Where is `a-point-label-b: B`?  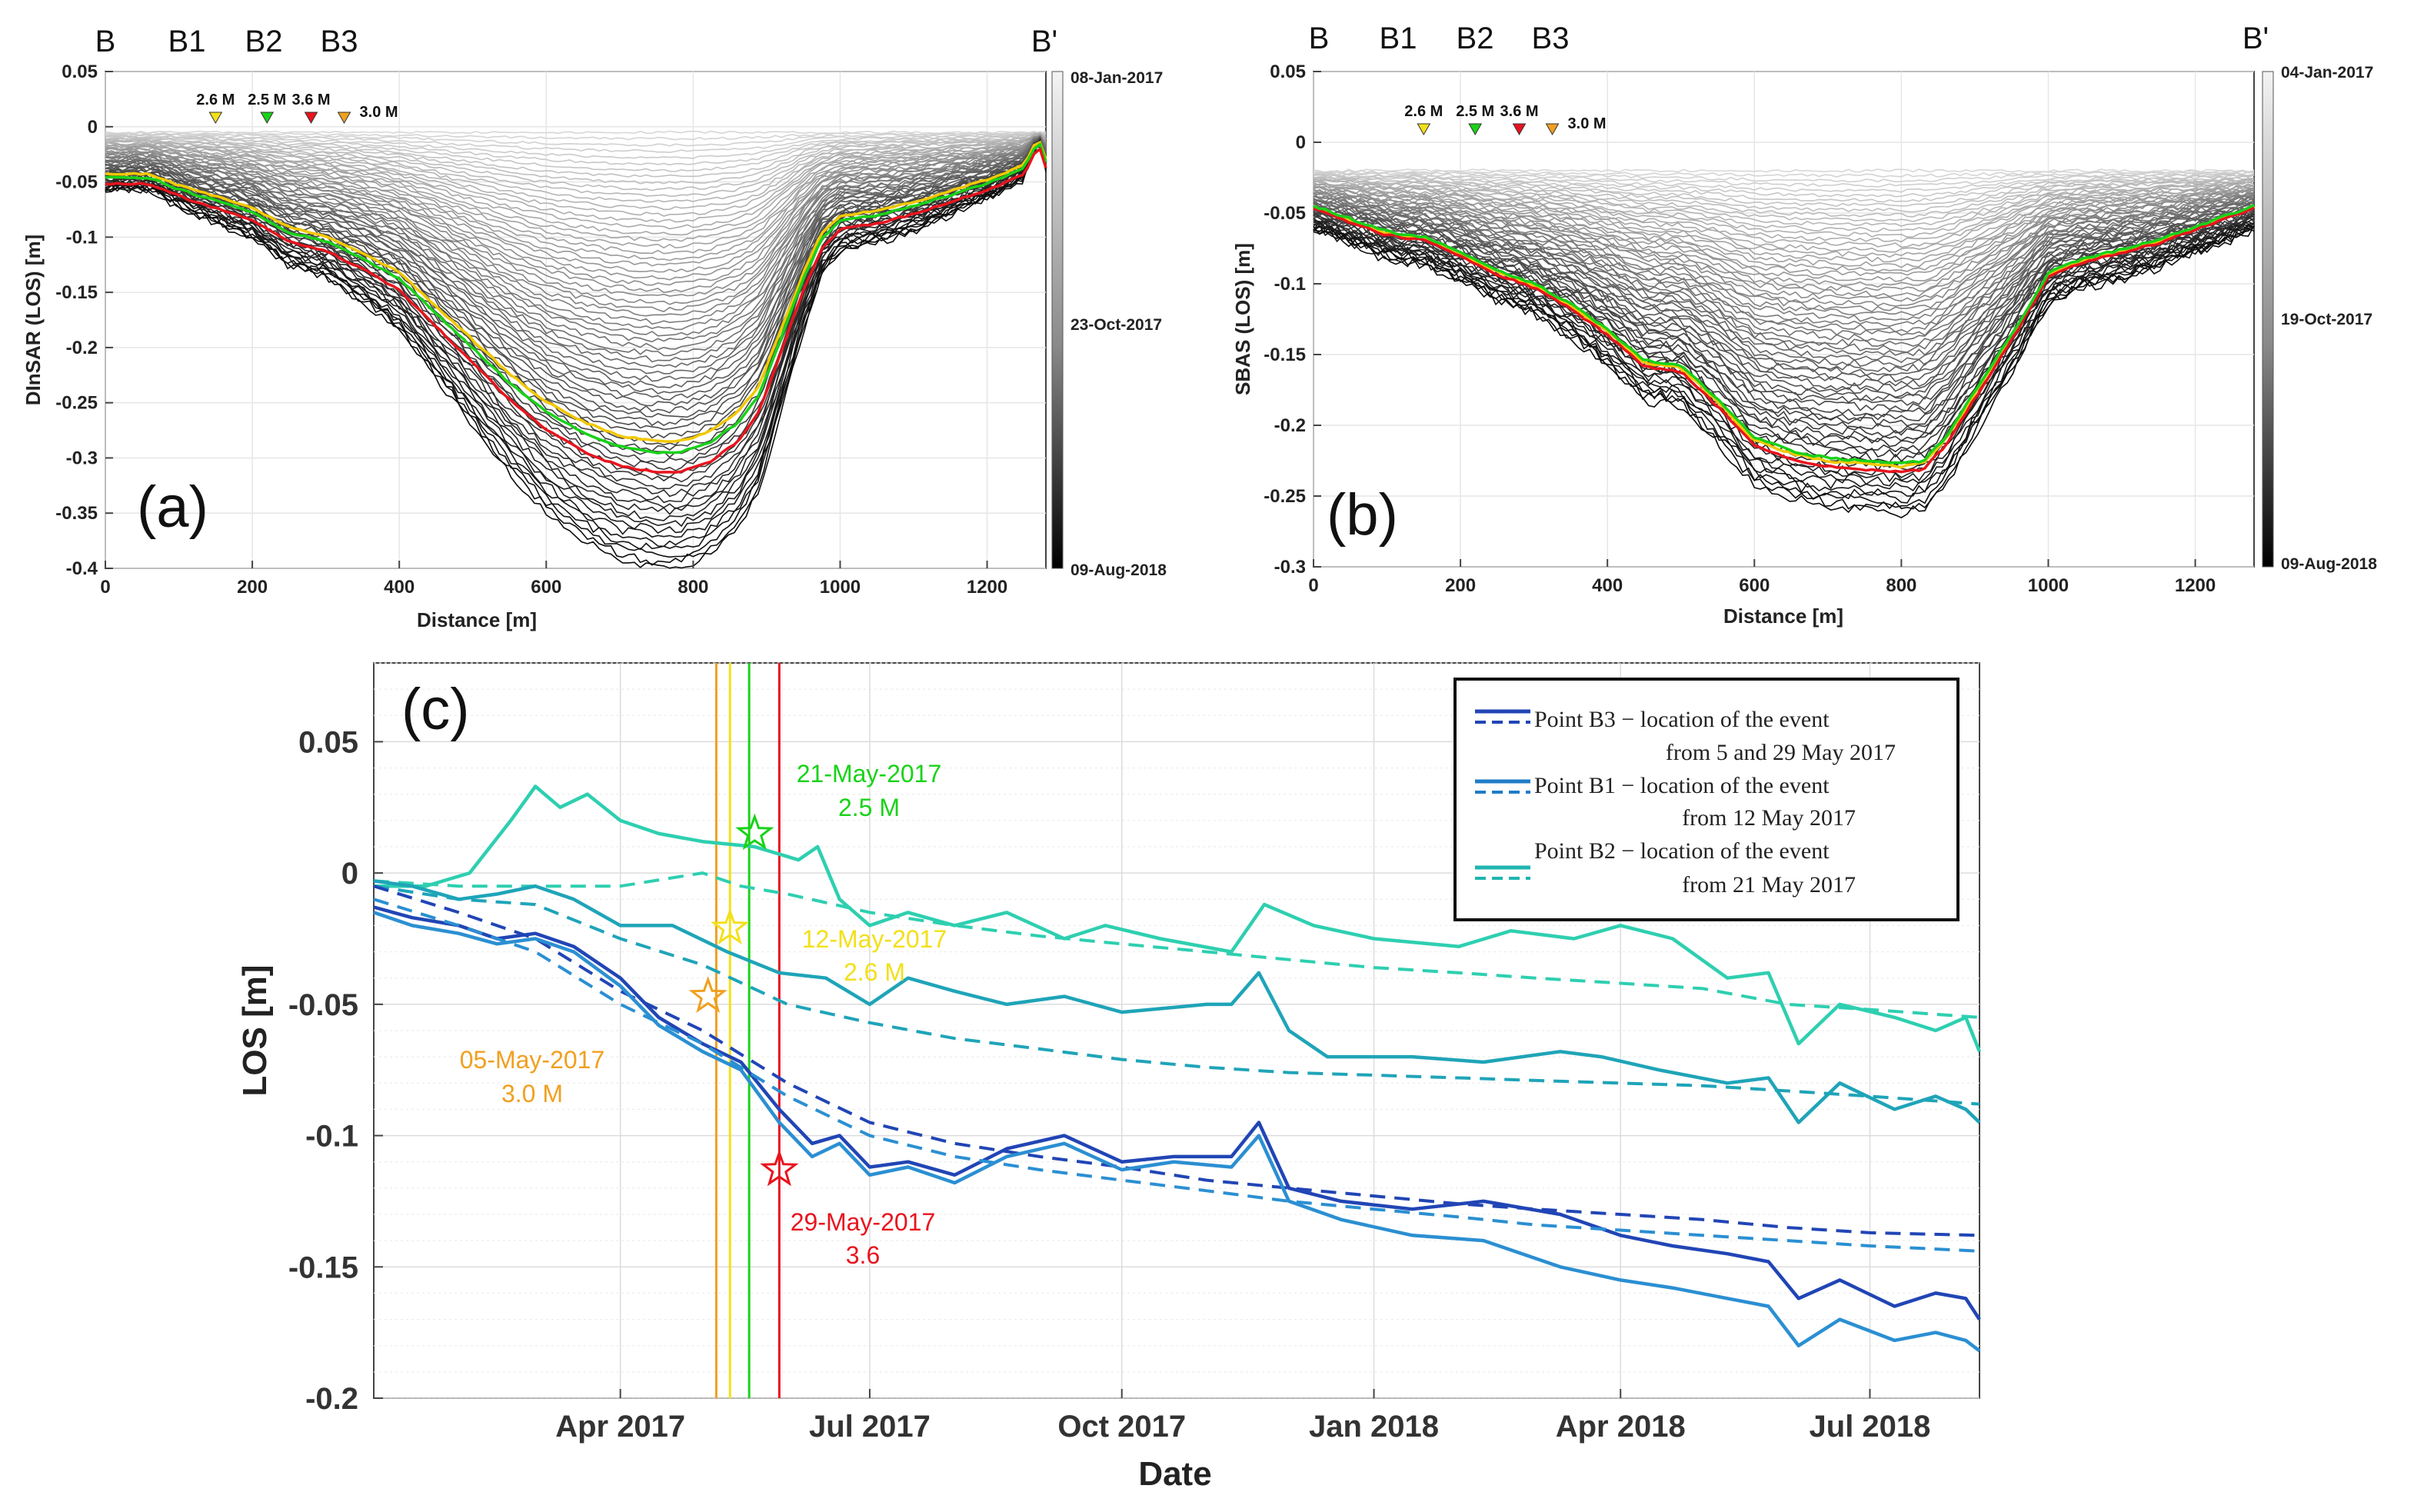 a-point-label-b: B is located at coordinates (105, 41).